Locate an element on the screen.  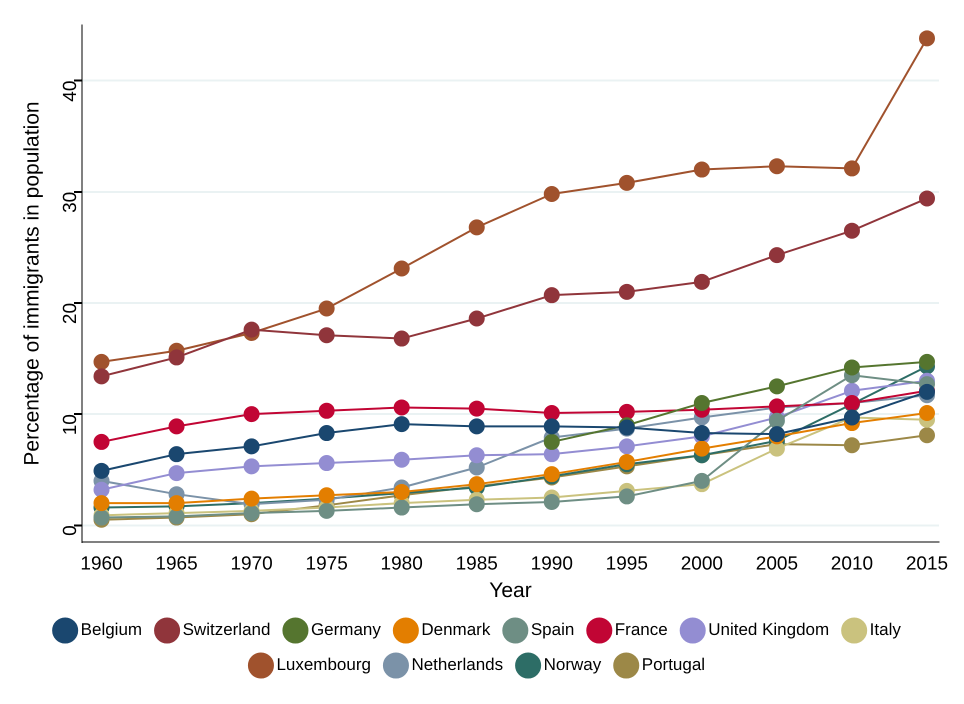
y-axis-title: Percentage of immigrants in population is located at coordinates (32, 283).